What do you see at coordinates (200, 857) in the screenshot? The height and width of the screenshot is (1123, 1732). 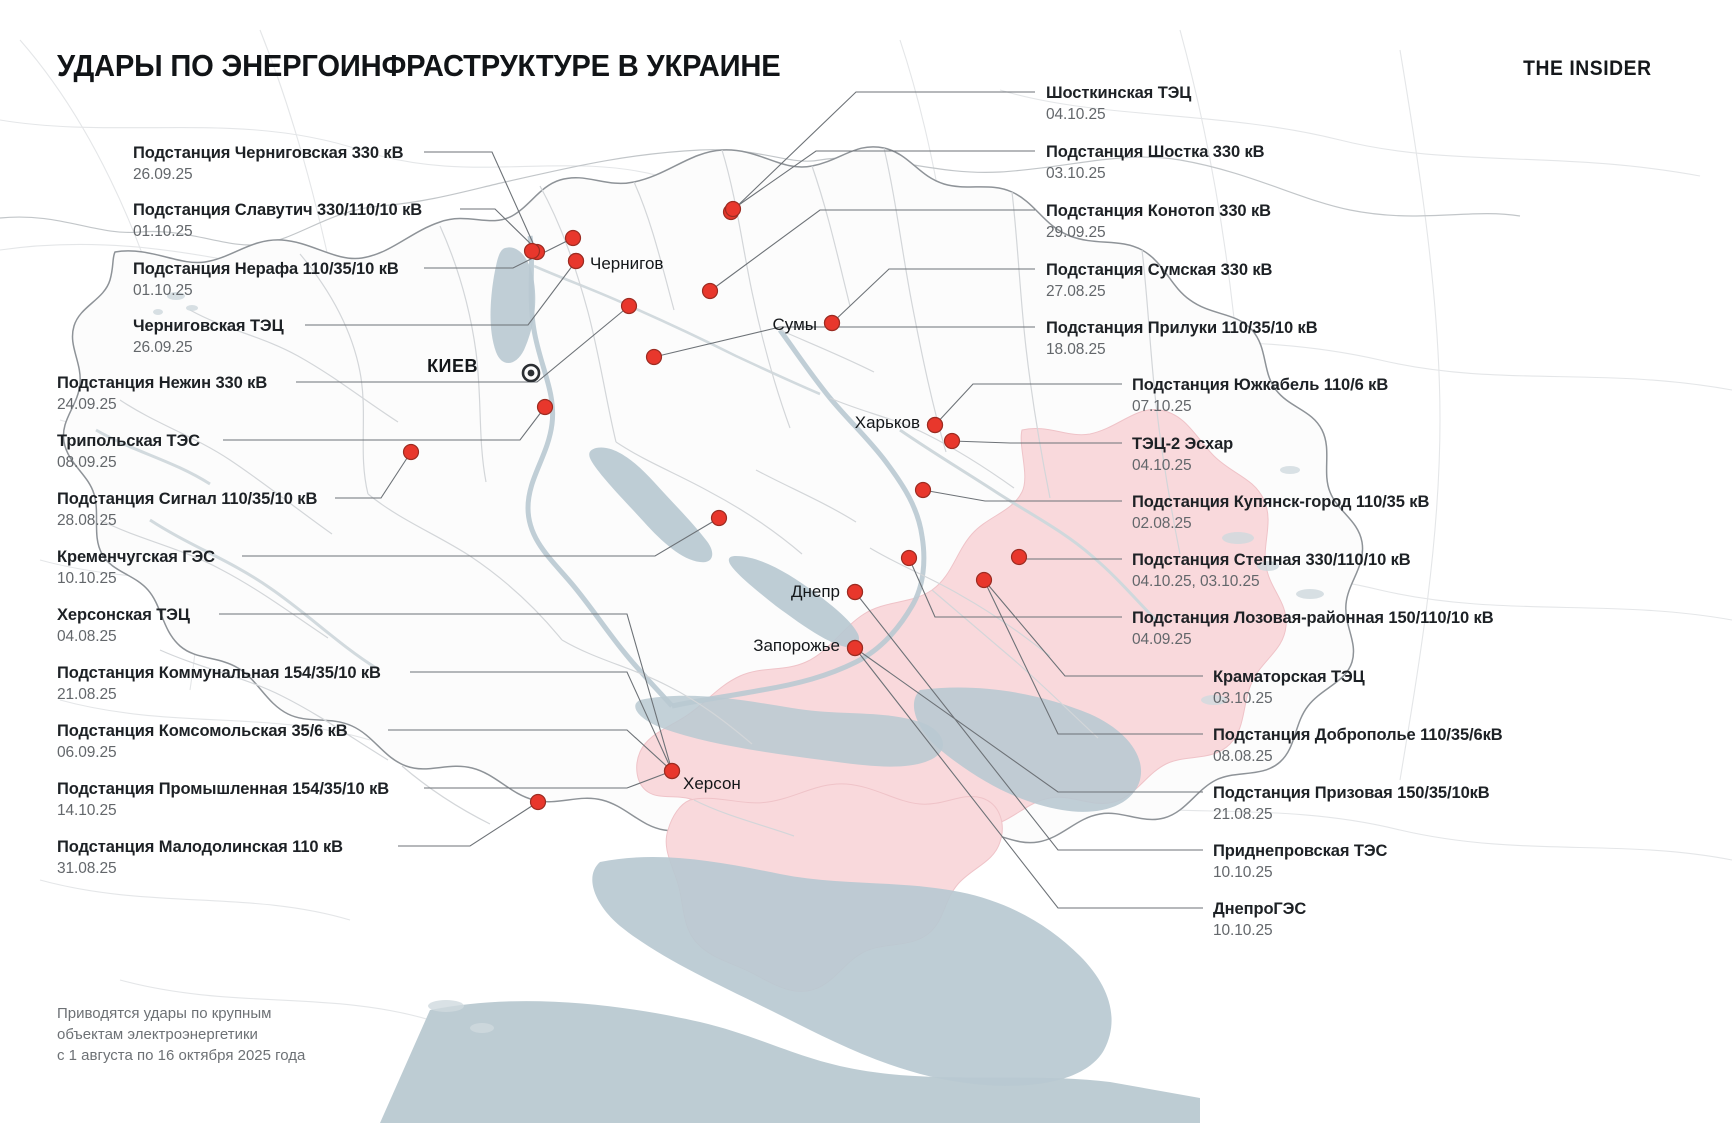 I see `callout-label: Подстанция Малодолинская 110 кВ 31.08.25` at bounding box center [200, 857].